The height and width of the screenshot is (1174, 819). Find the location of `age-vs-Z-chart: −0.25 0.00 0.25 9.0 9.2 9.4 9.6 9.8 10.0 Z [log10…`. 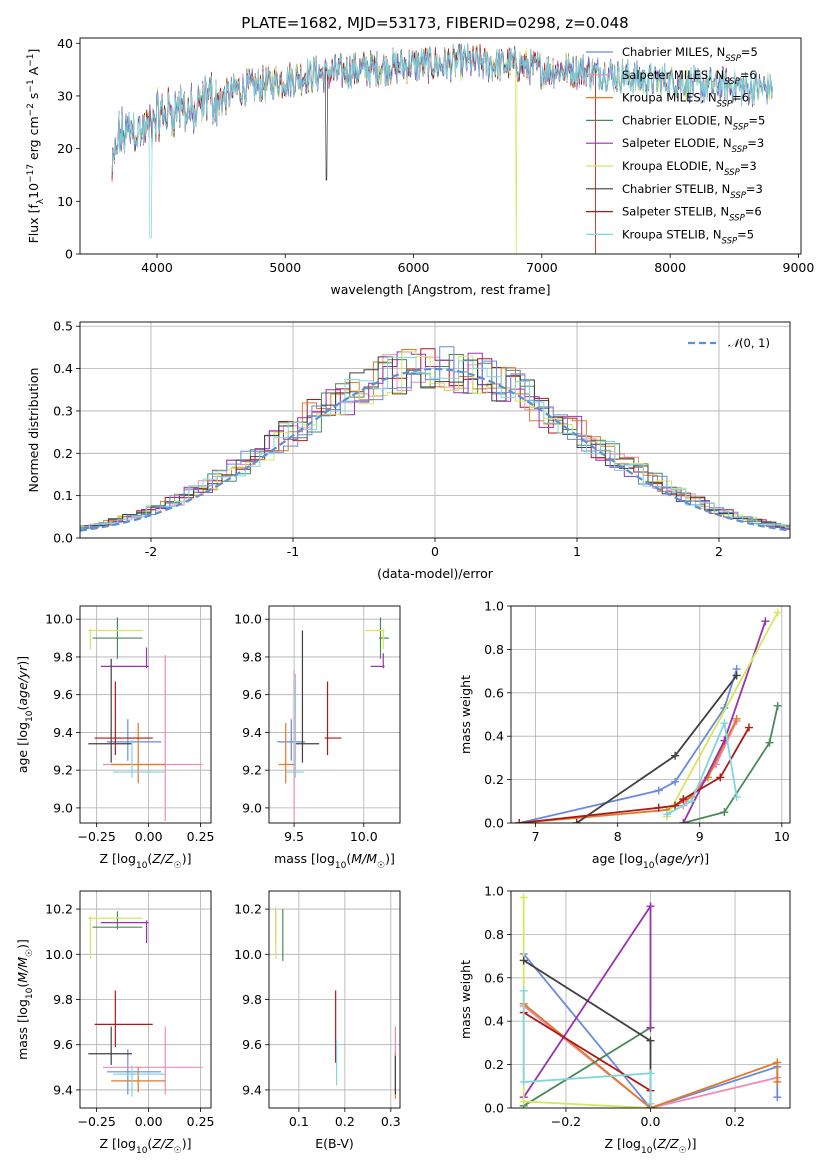

age-vs-Z-chart: −0.25 0.00 0.25 9.0 9.2 9.4 9.6 9.8 10.0 Z [log10… is located at coordinates (115, 738).